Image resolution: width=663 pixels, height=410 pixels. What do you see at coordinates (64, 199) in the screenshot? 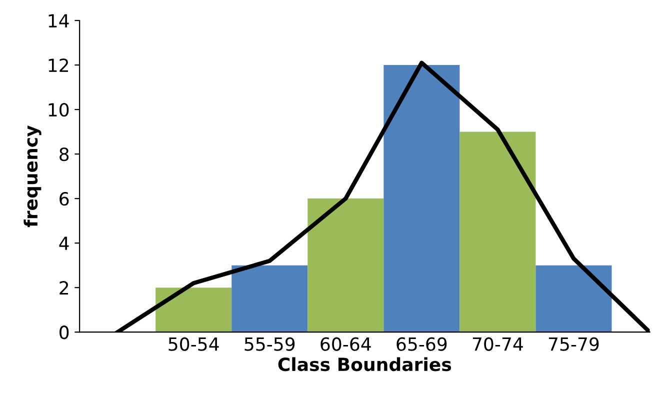
I see `y-tick-label: 6` at bounding box center [64, 199].